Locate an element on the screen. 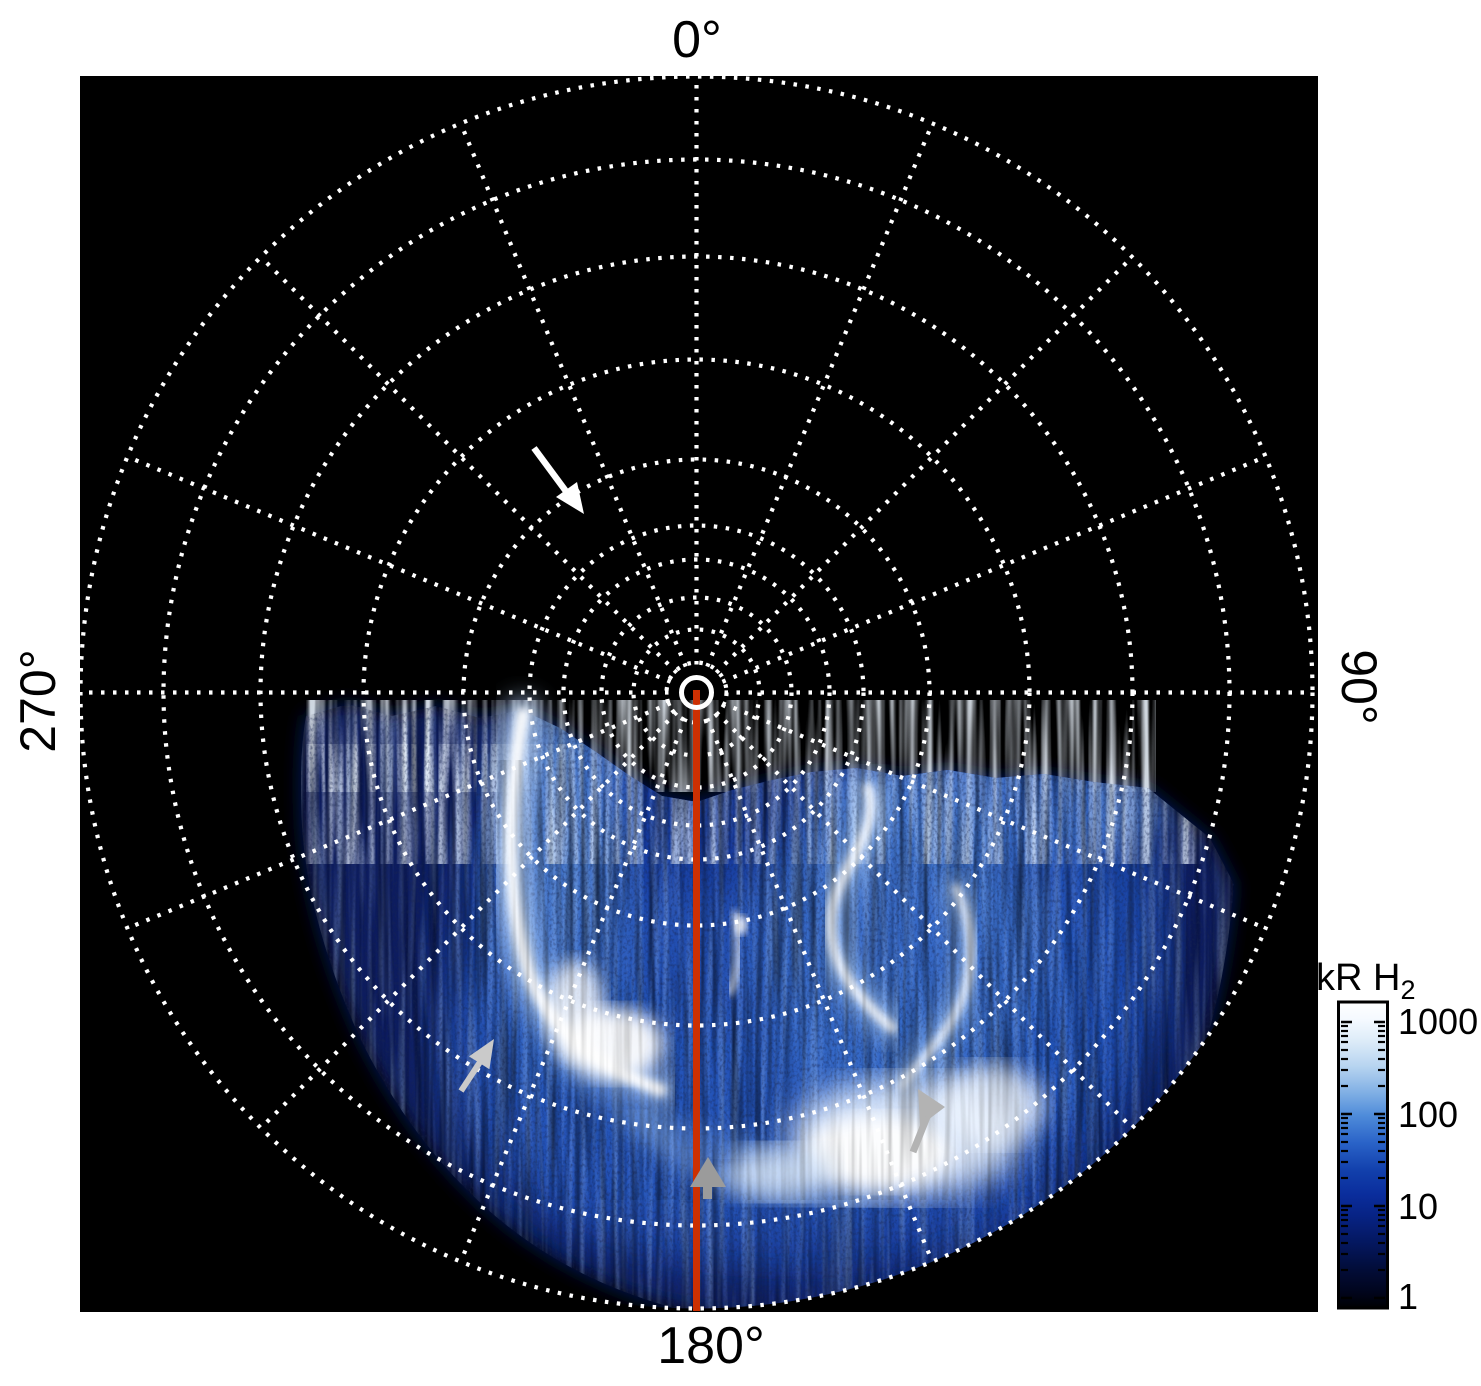 Image resolution: width=1481 pixels, height=1386 pixels. colorbar-tick-labels: 1000 100 10 1 is located at coordinates (1438, 1159).